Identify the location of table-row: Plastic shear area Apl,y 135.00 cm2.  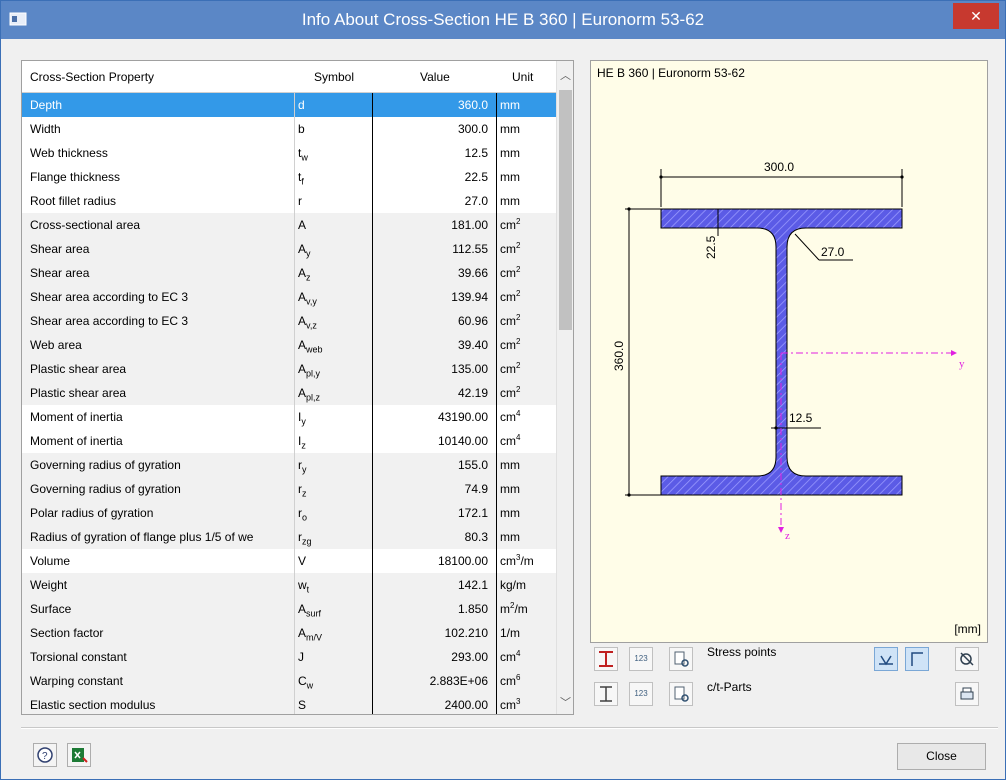
(289, 369).